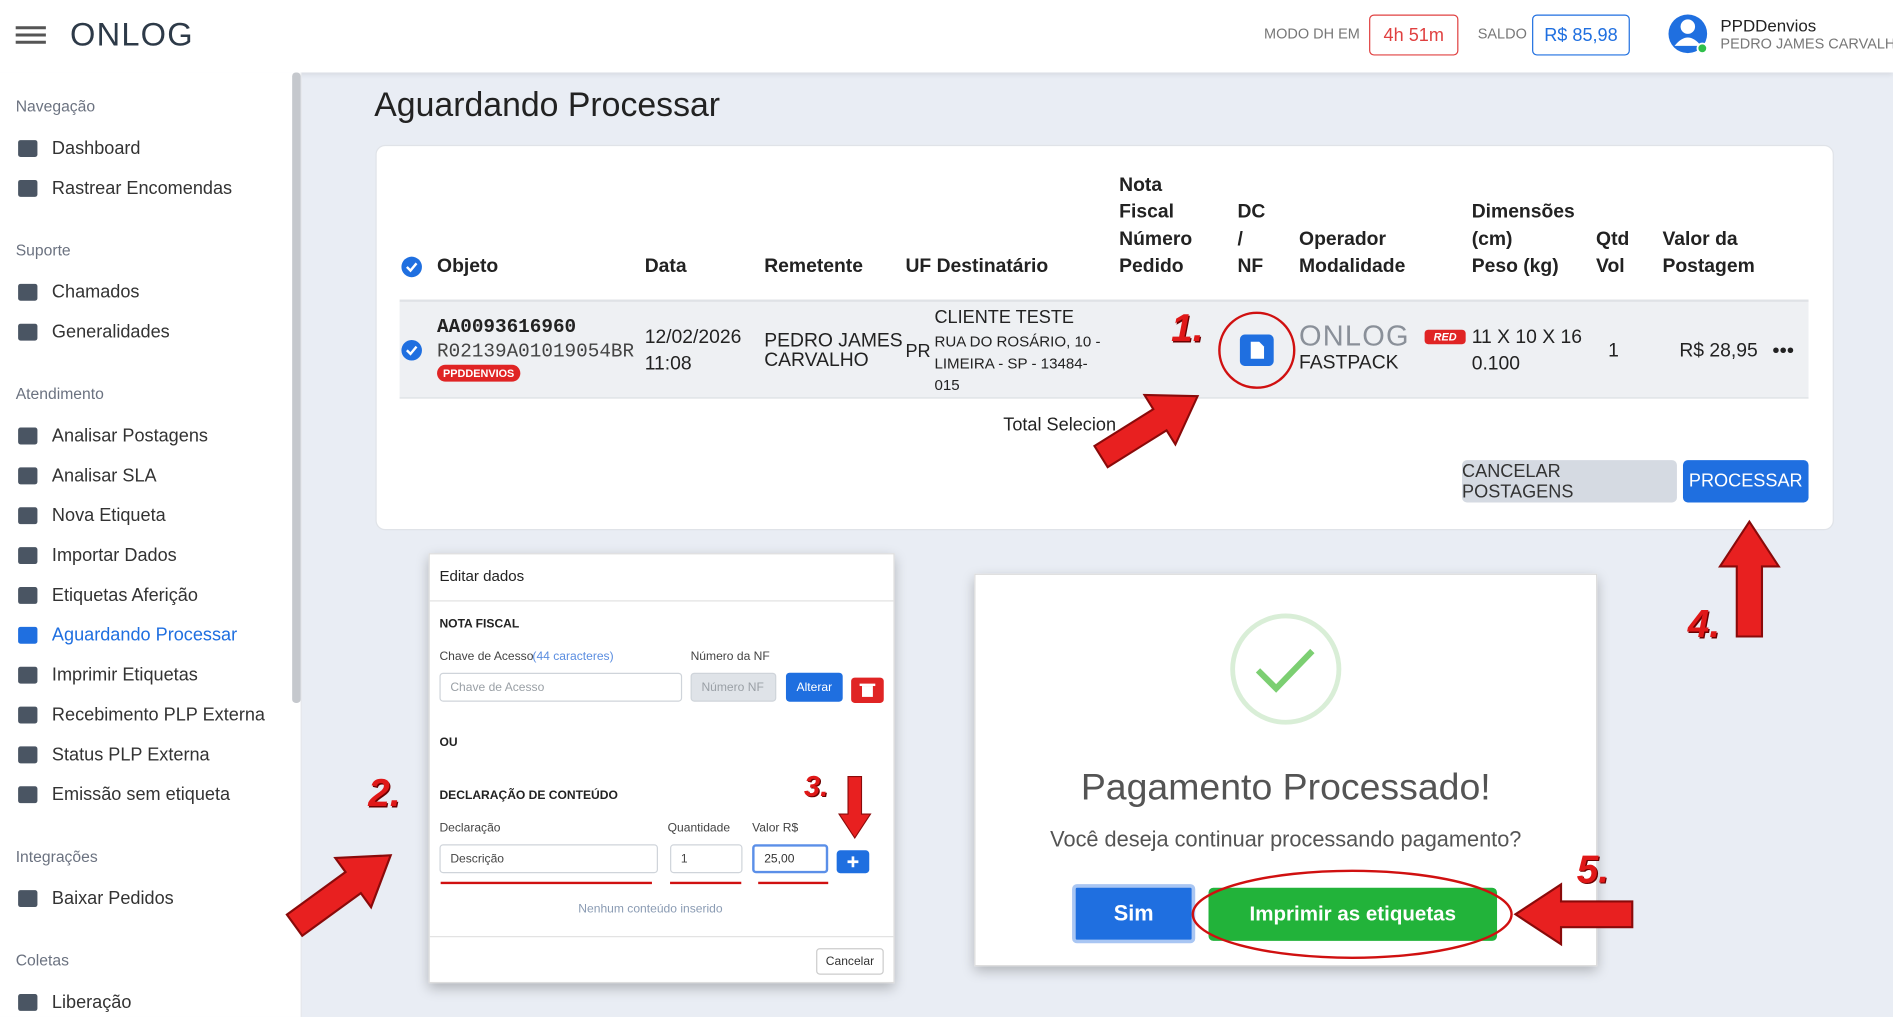 The height and width of the screenshot is (1017, 1893). What do you see at coordinates (1445, 337) in the screenshot?
I see `operator-badge: RED` at bounding box center [1445, 337].